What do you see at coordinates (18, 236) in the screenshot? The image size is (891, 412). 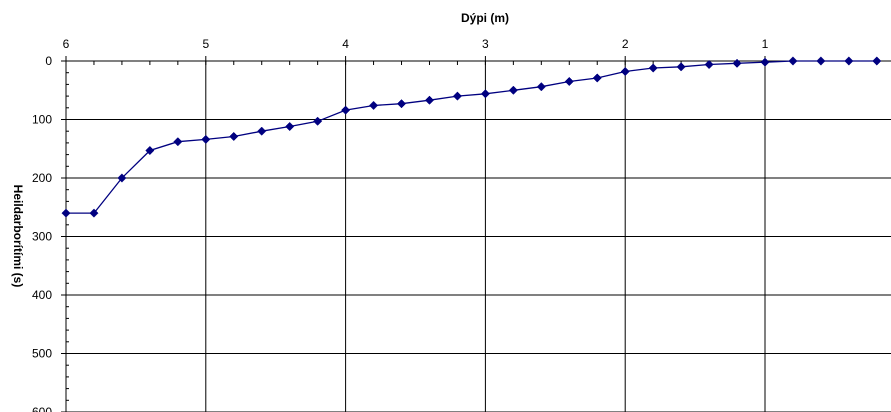 I see `y-axis-title: Heildarborítími (s)` at bounding box center [18, 236].